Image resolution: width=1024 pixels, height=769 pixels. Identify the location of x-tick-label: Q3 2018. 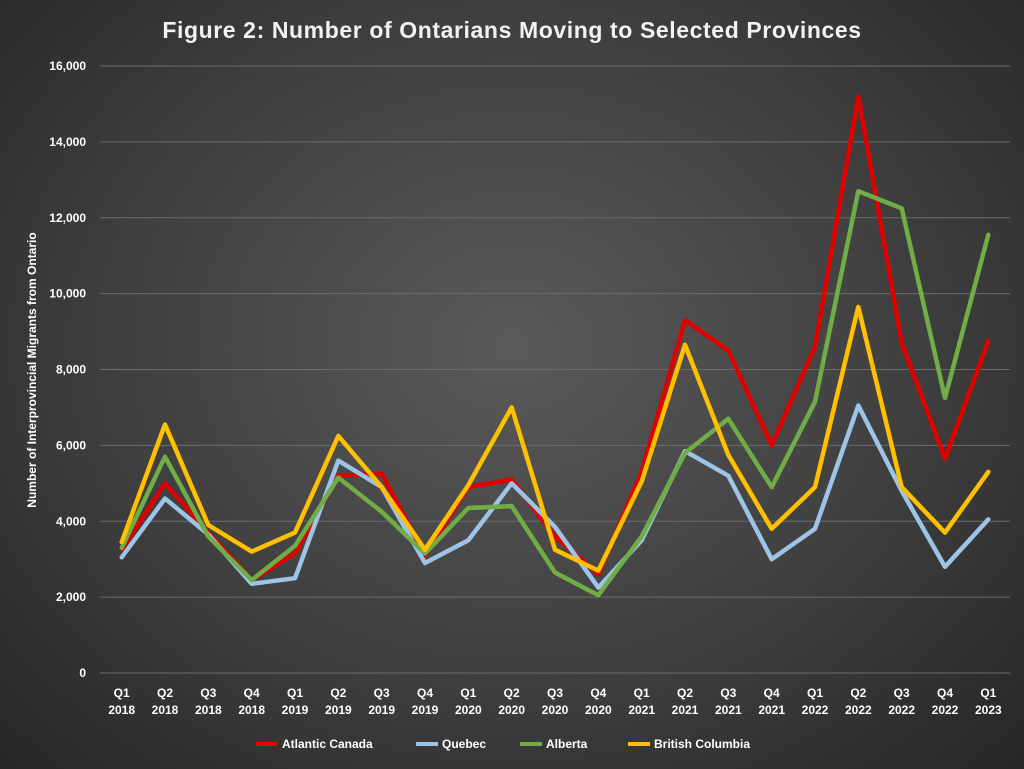
(208, 701).